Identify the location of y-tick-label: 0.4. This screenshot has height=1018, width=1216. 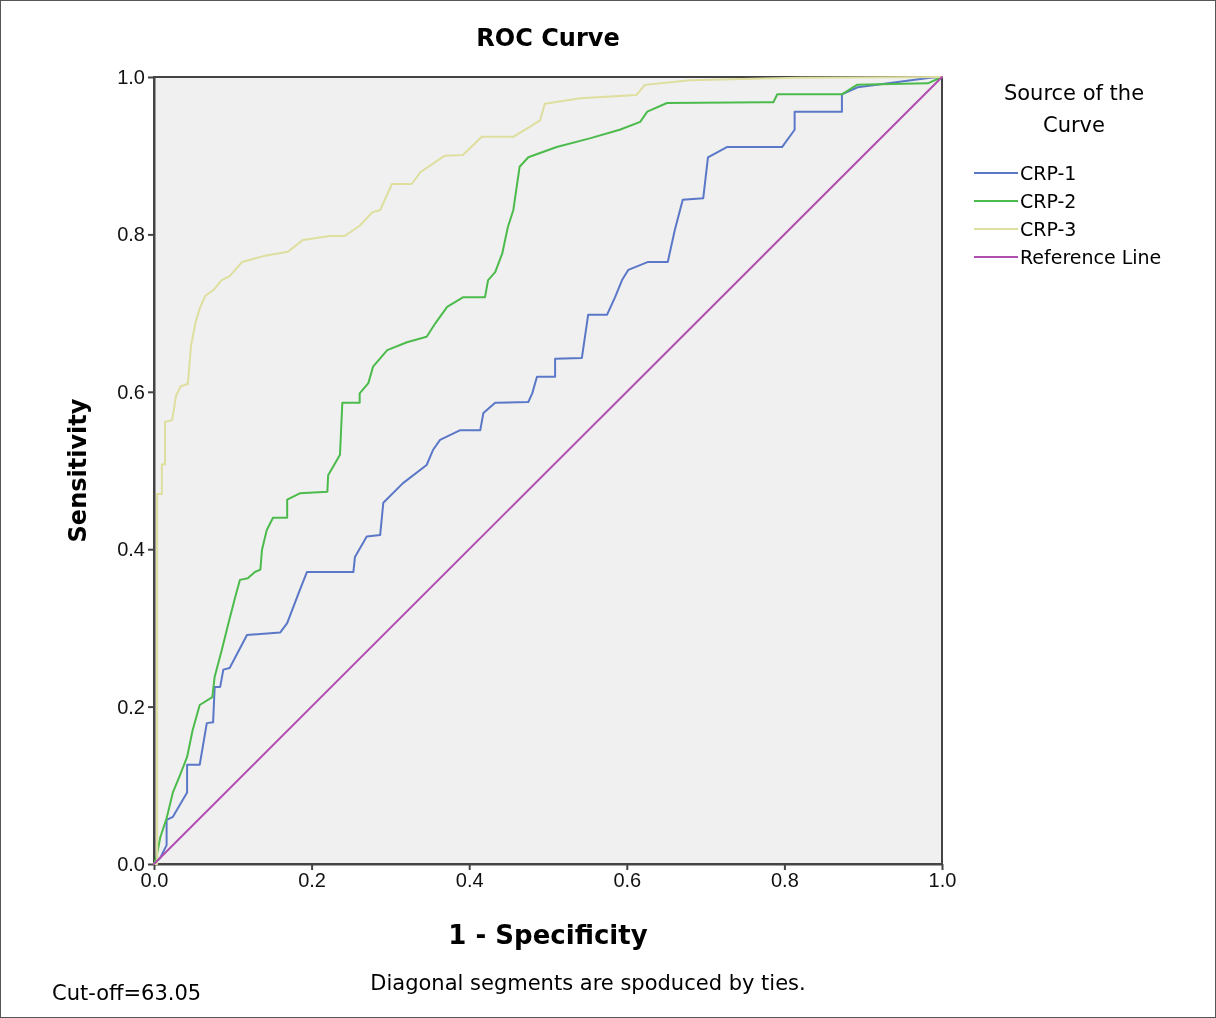
(131, 549).